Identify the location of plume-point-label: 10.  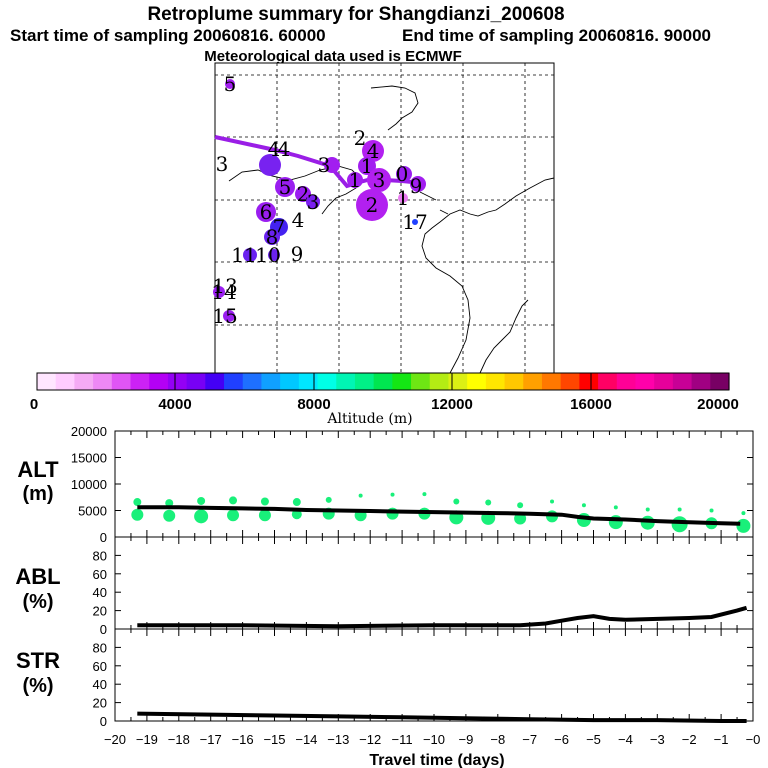
(267, 255).